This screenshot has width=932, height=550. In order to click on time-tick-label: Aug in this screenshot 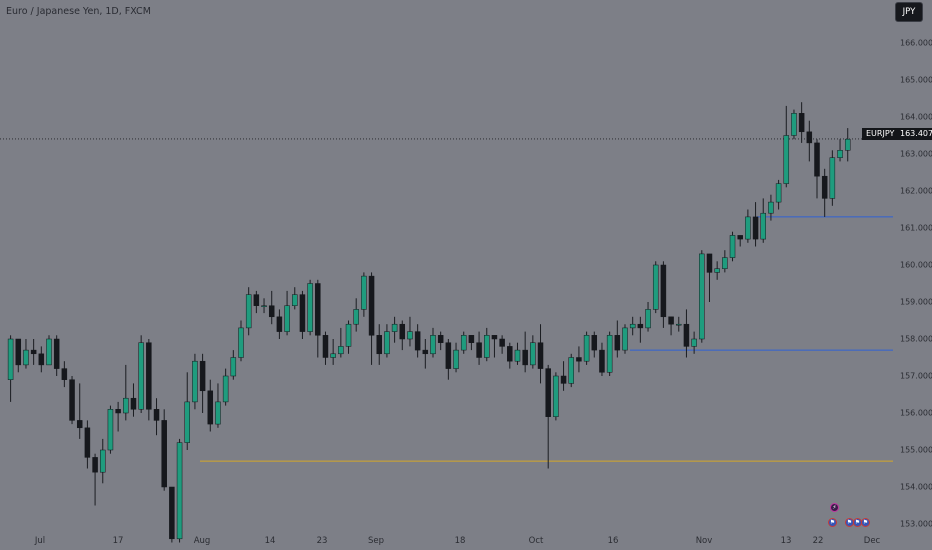, I will do `click(202, 541)`.